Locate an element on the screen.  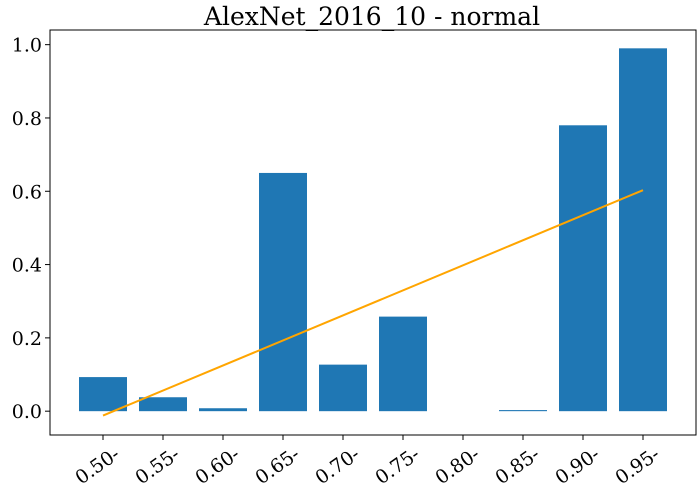
y-tick-label: 0.8 is located at coordinates (27, 119).